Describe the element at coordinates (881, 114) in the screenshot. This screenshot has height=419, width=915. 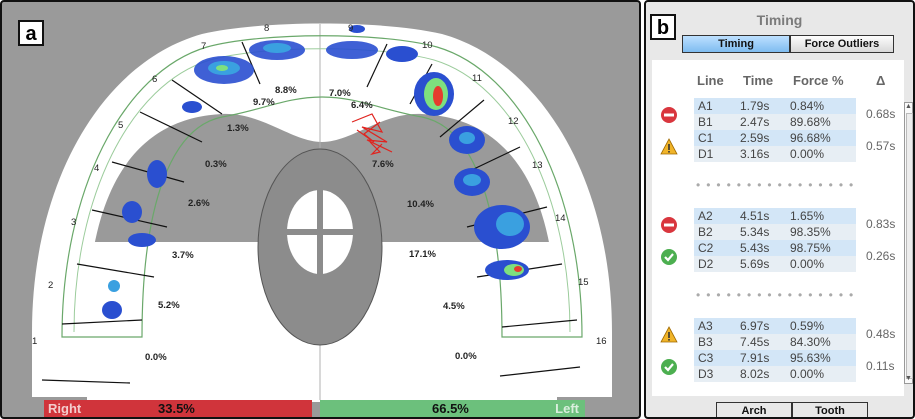
I see `group-delta: 0.68s` at that location.